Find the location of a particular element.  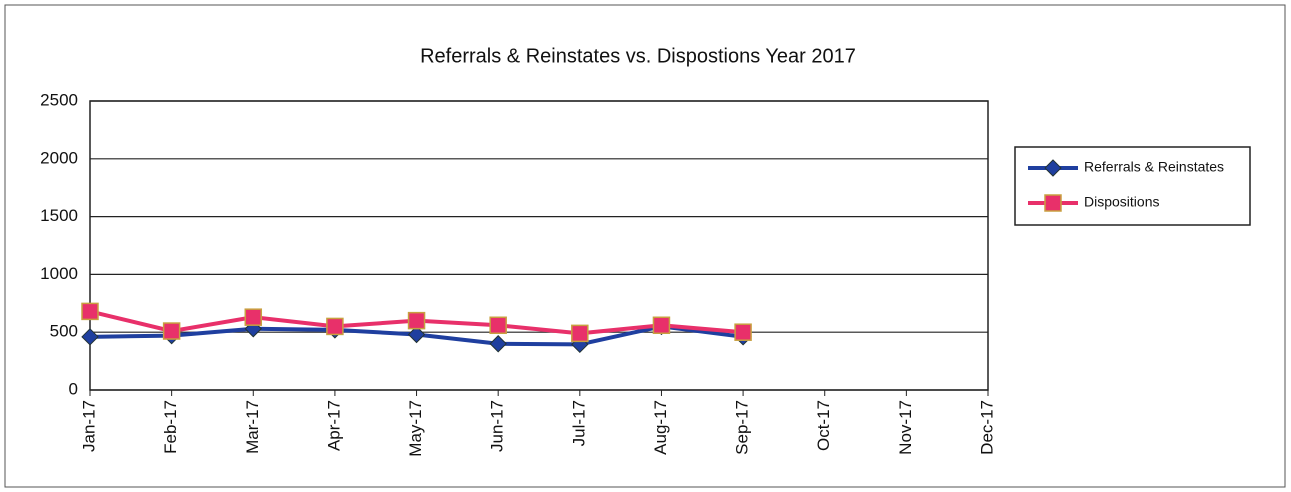

x-tick-label: Jan-17 is located at coordinates (88, 426).